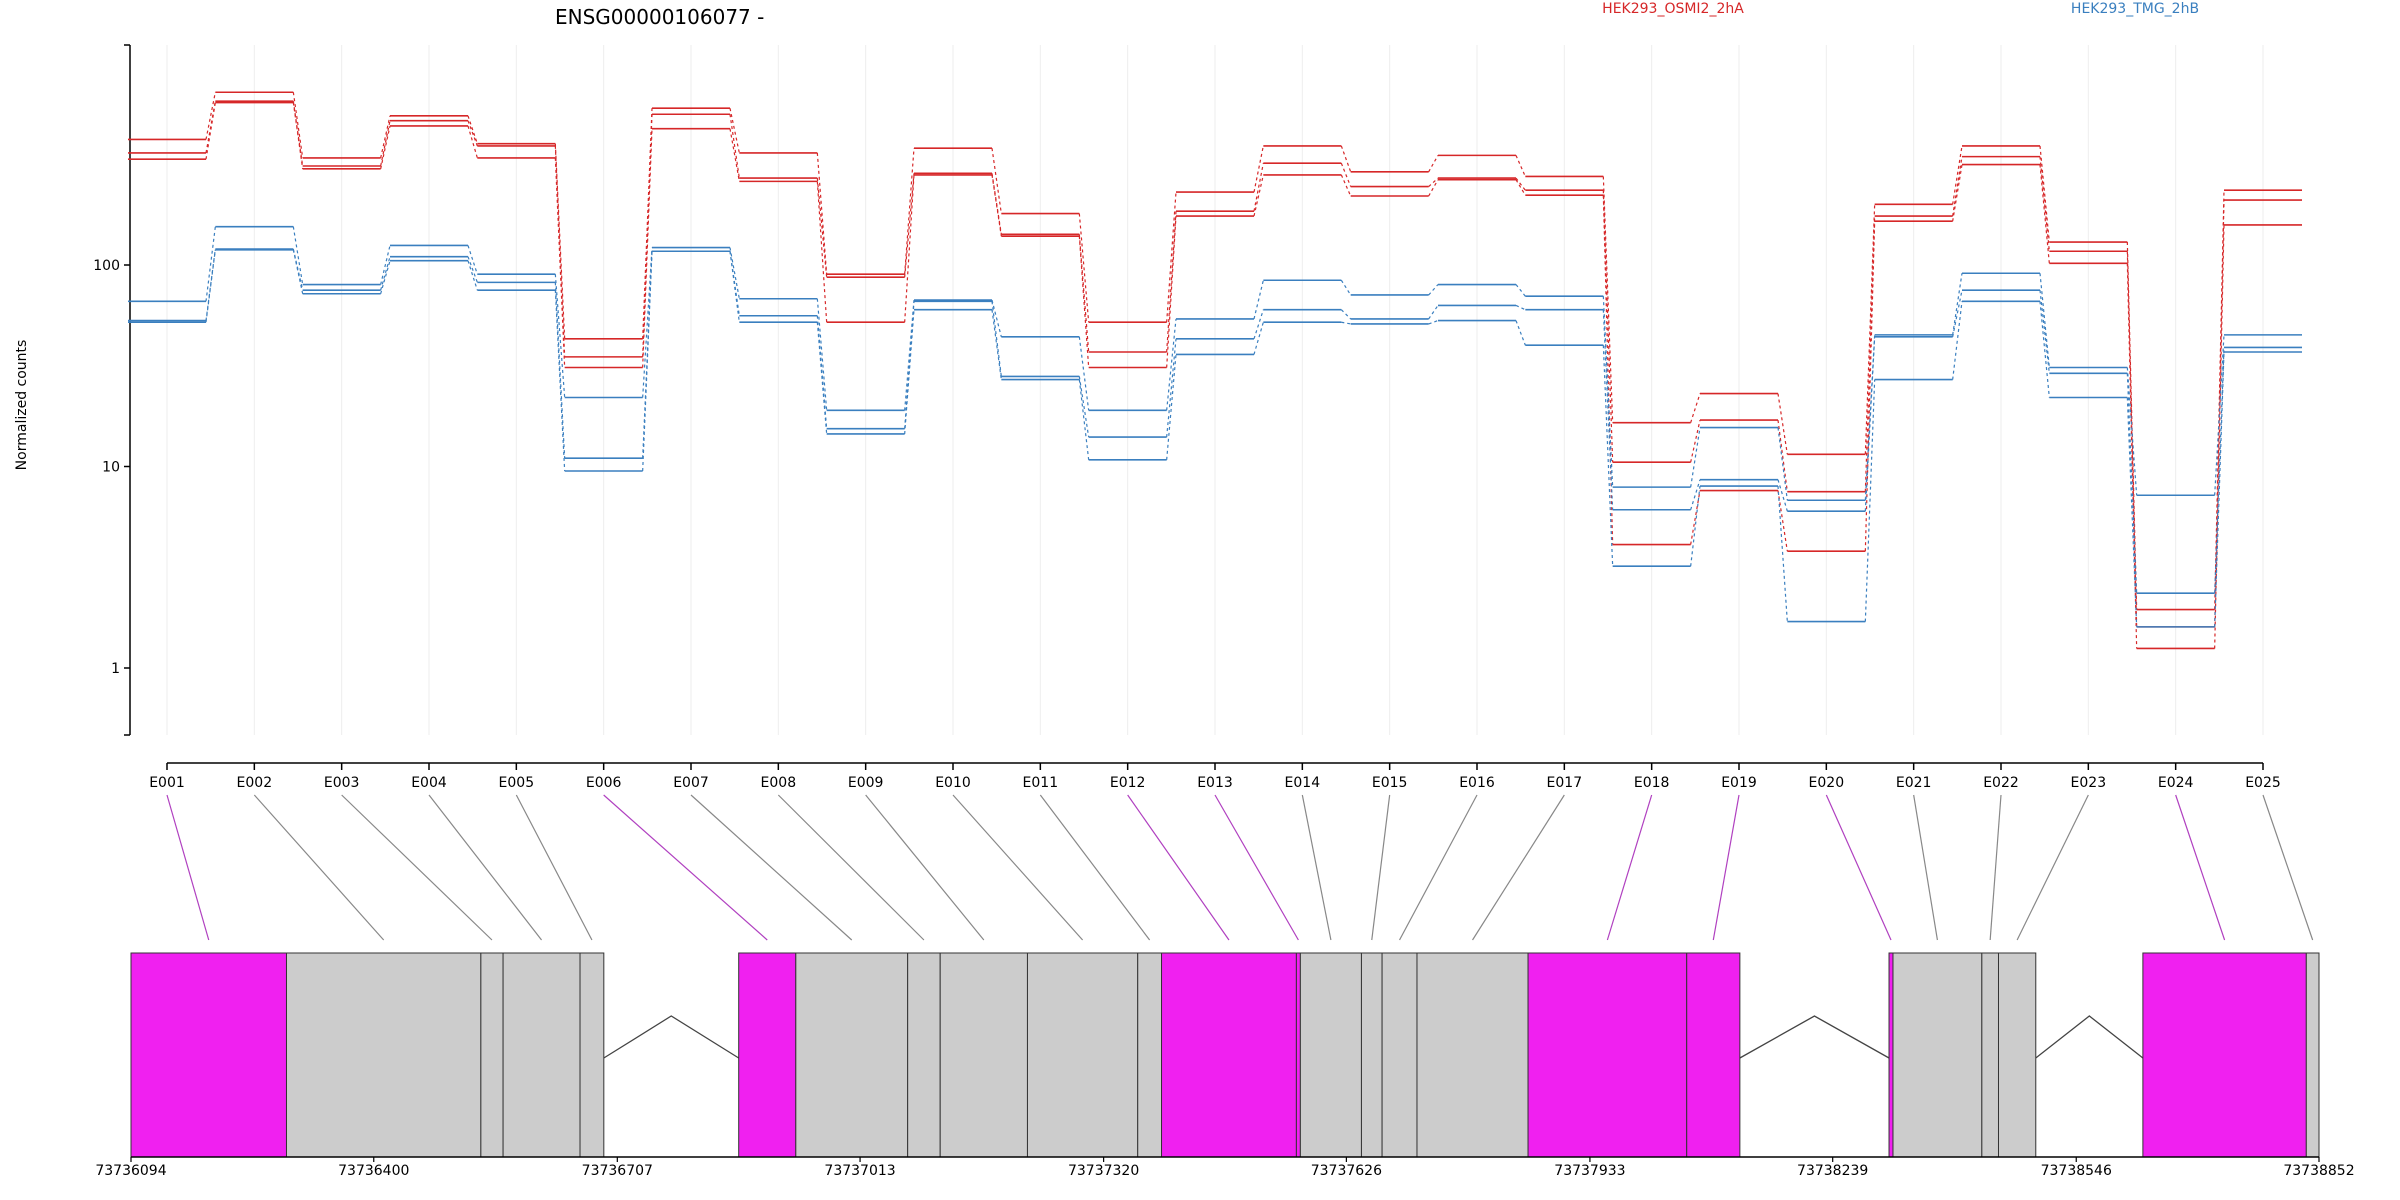 The height and width of the screenshot is (1200, 2400). What do you see at coordinates (953, 783) in the screenshot?
I see `x-tick-label: E010` at bounding box center [953, 783].